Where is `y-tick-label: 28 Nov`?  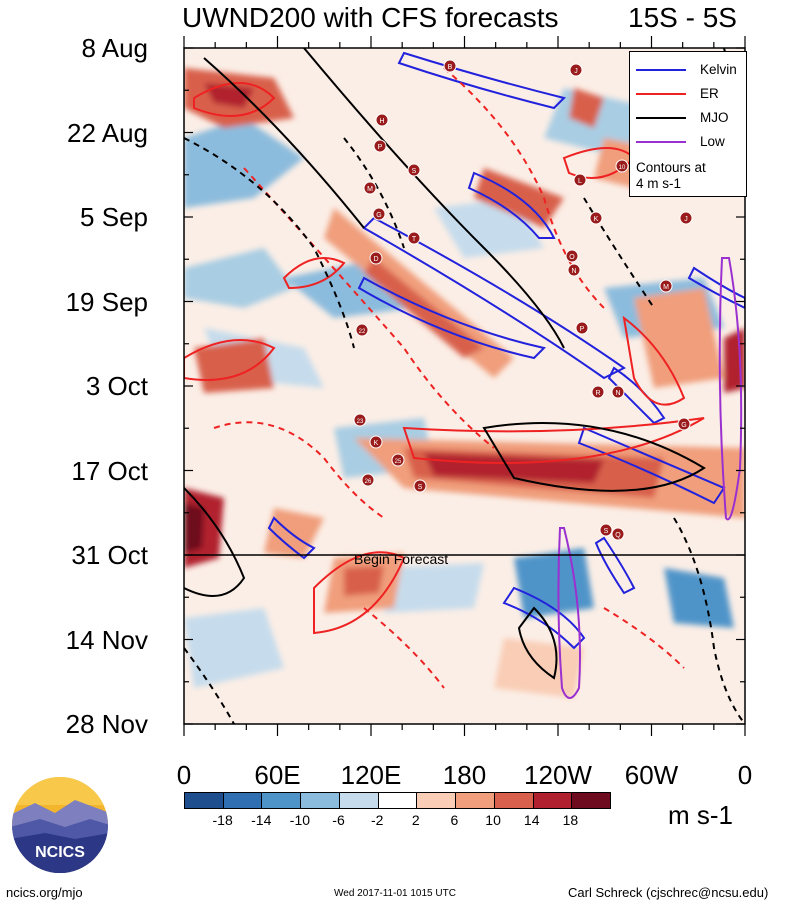 y-tick-label: 28 Nov is located at coordinates (106, 724).